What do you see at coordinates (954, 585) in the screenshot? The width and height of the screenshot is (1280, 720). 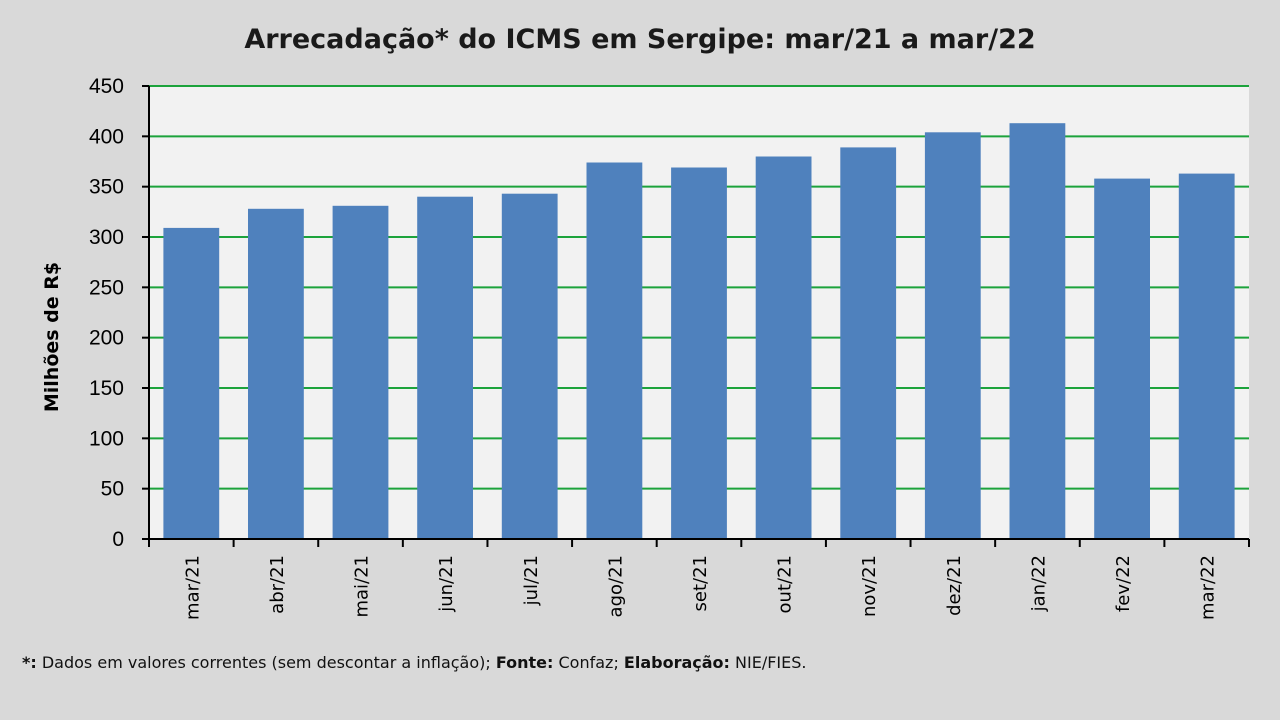 I see `x-tick-label: dez/21` at bounding box center [954, 585].